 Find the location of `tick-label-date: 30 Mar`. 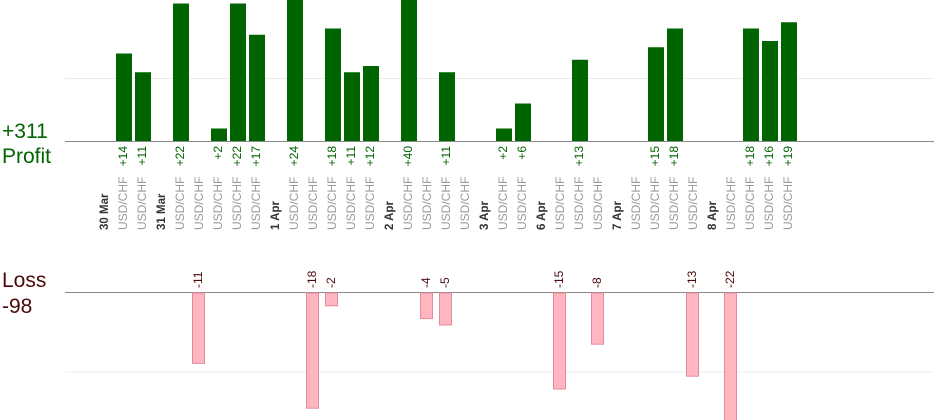

tick-label-date: 30 Mar is located at coordinates (105, 211).